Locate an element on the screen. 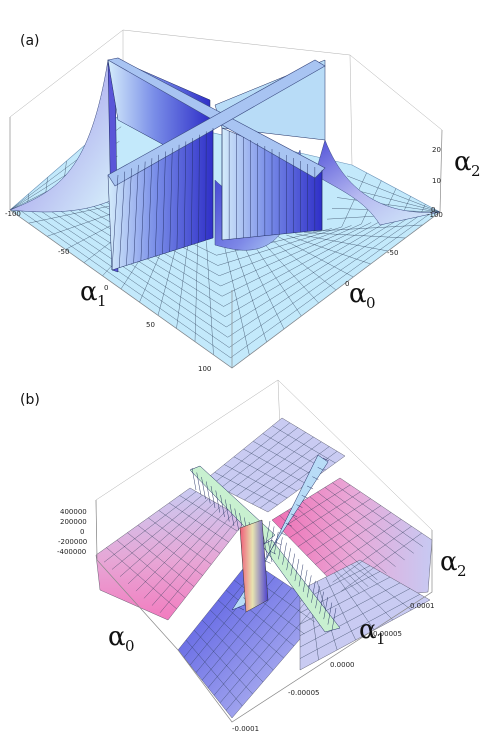  panel-a-x-tick: -100 is located at coordinates (13, 214).